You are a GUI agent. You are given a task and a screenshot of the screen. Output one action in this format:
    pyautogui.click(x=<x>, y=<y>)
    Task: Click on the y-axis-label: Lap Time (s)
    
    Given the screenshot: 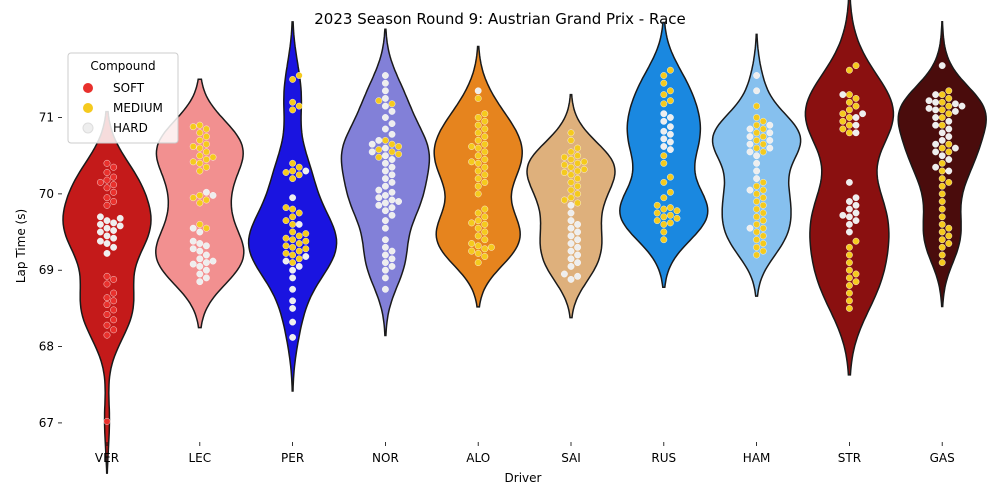 What is the action you would take?
    pyautogui.click(x=21, y=246)
    